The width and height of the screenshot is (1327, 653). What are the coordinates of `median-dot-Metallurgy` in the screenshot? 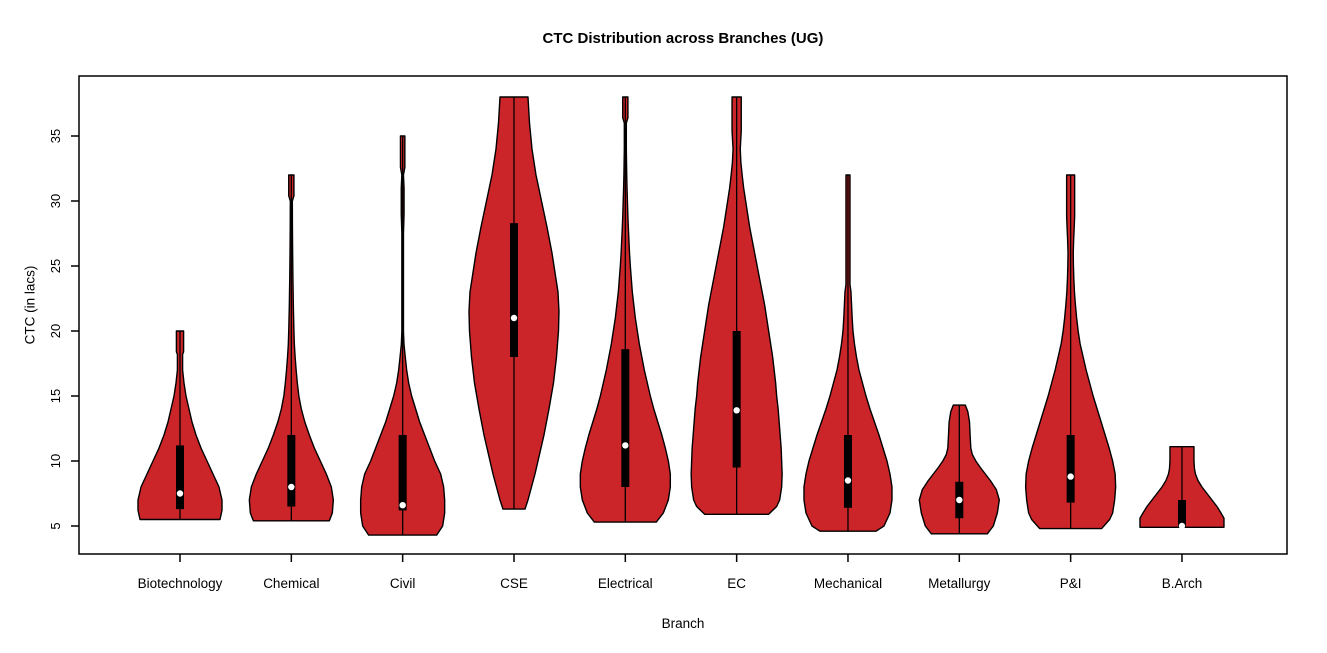 It's located at (959, 500).